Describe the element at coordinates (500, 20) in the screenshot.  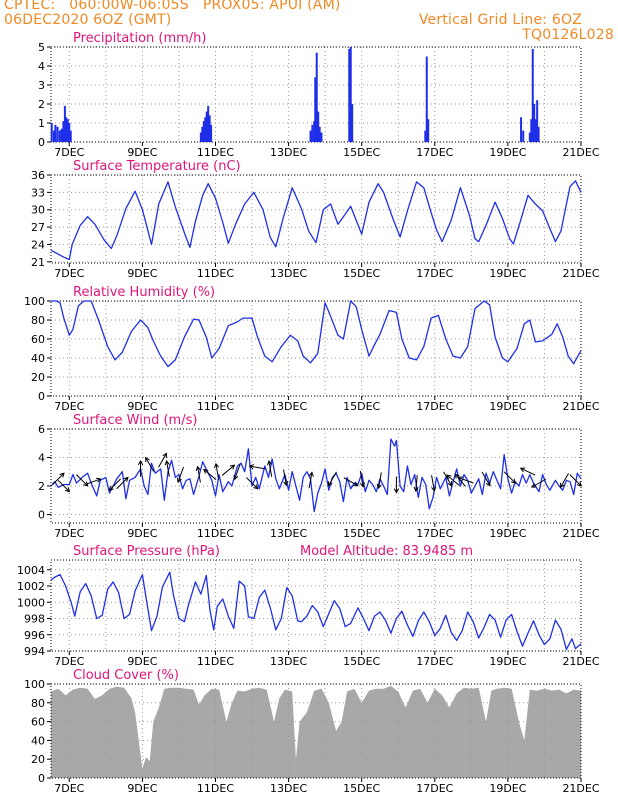
I see `header-line1-right: Vertical Grid Line: 6OZ` at that location.